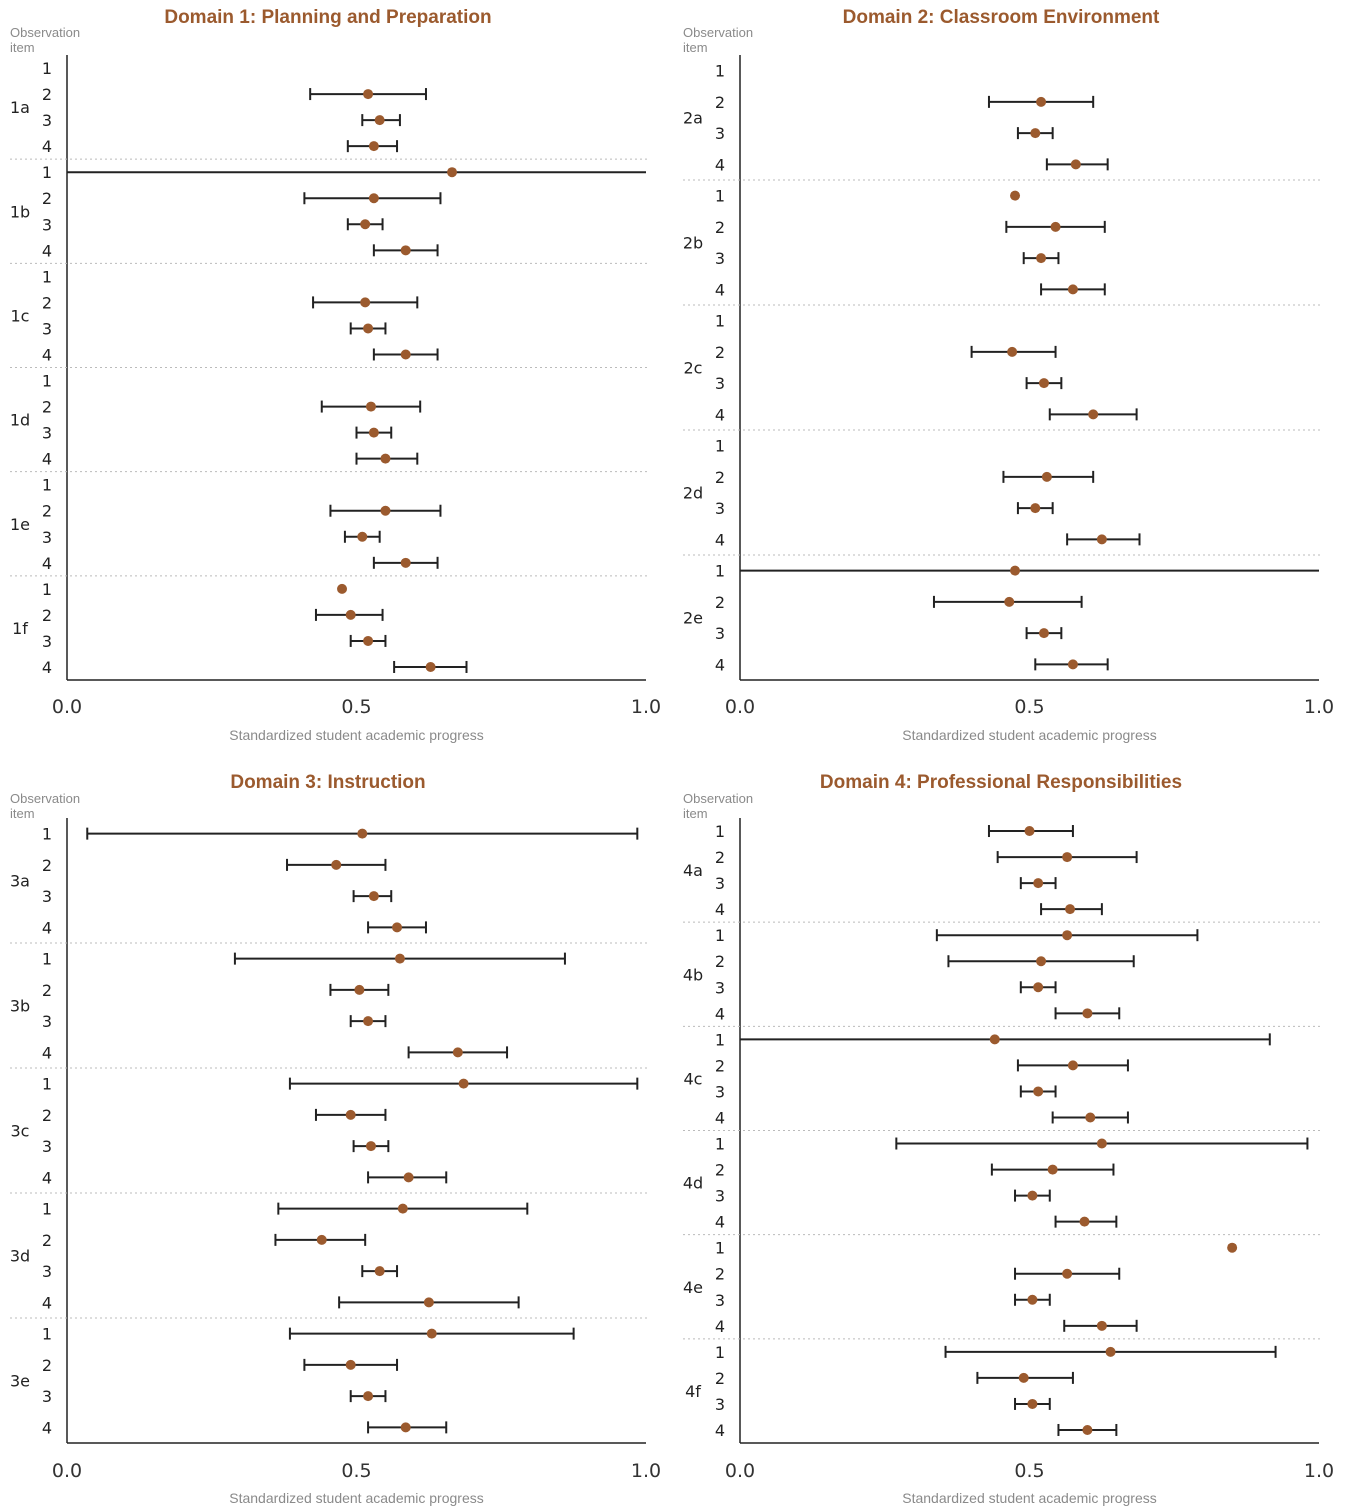  Describe the element at coordinates (327, 782) in the screenshot. I see `chart-title: Domain 3: Instruction` at that location.